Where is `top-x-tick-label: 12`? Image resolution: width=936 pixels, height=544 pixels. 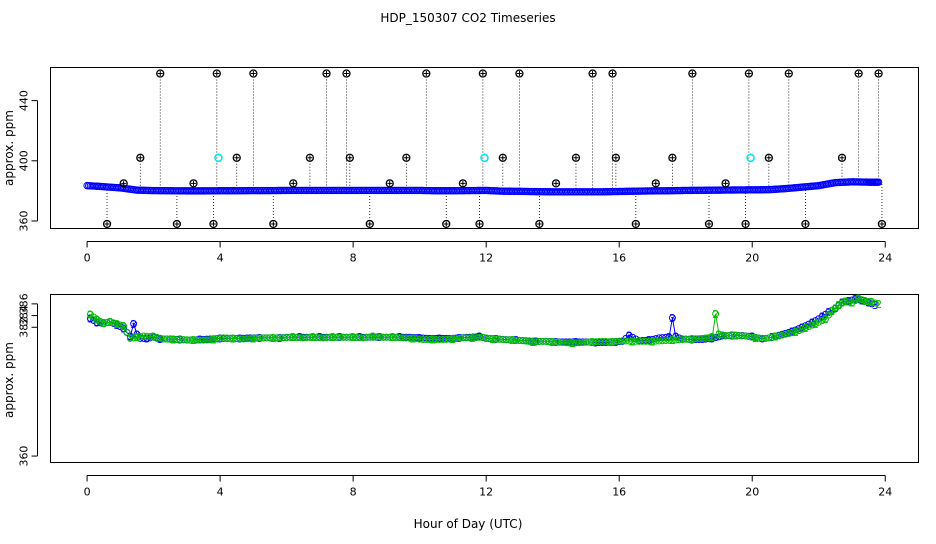
top-x-tick-label: 12 is located at coordinates (486, 258).